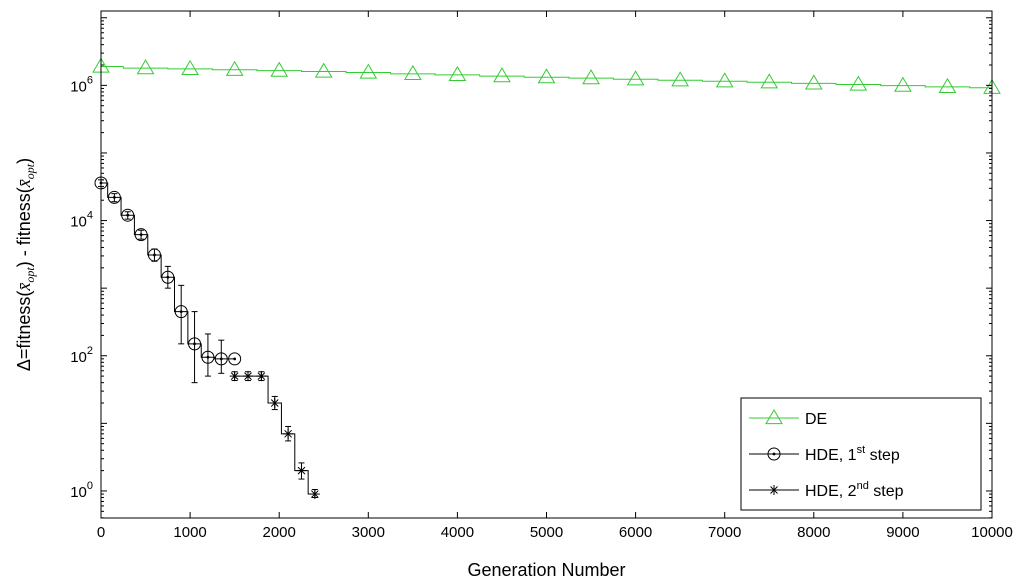  Describe the element at coordinates (992, 532) in the screenshot. I see `x-tick-label: 10000` at that location.